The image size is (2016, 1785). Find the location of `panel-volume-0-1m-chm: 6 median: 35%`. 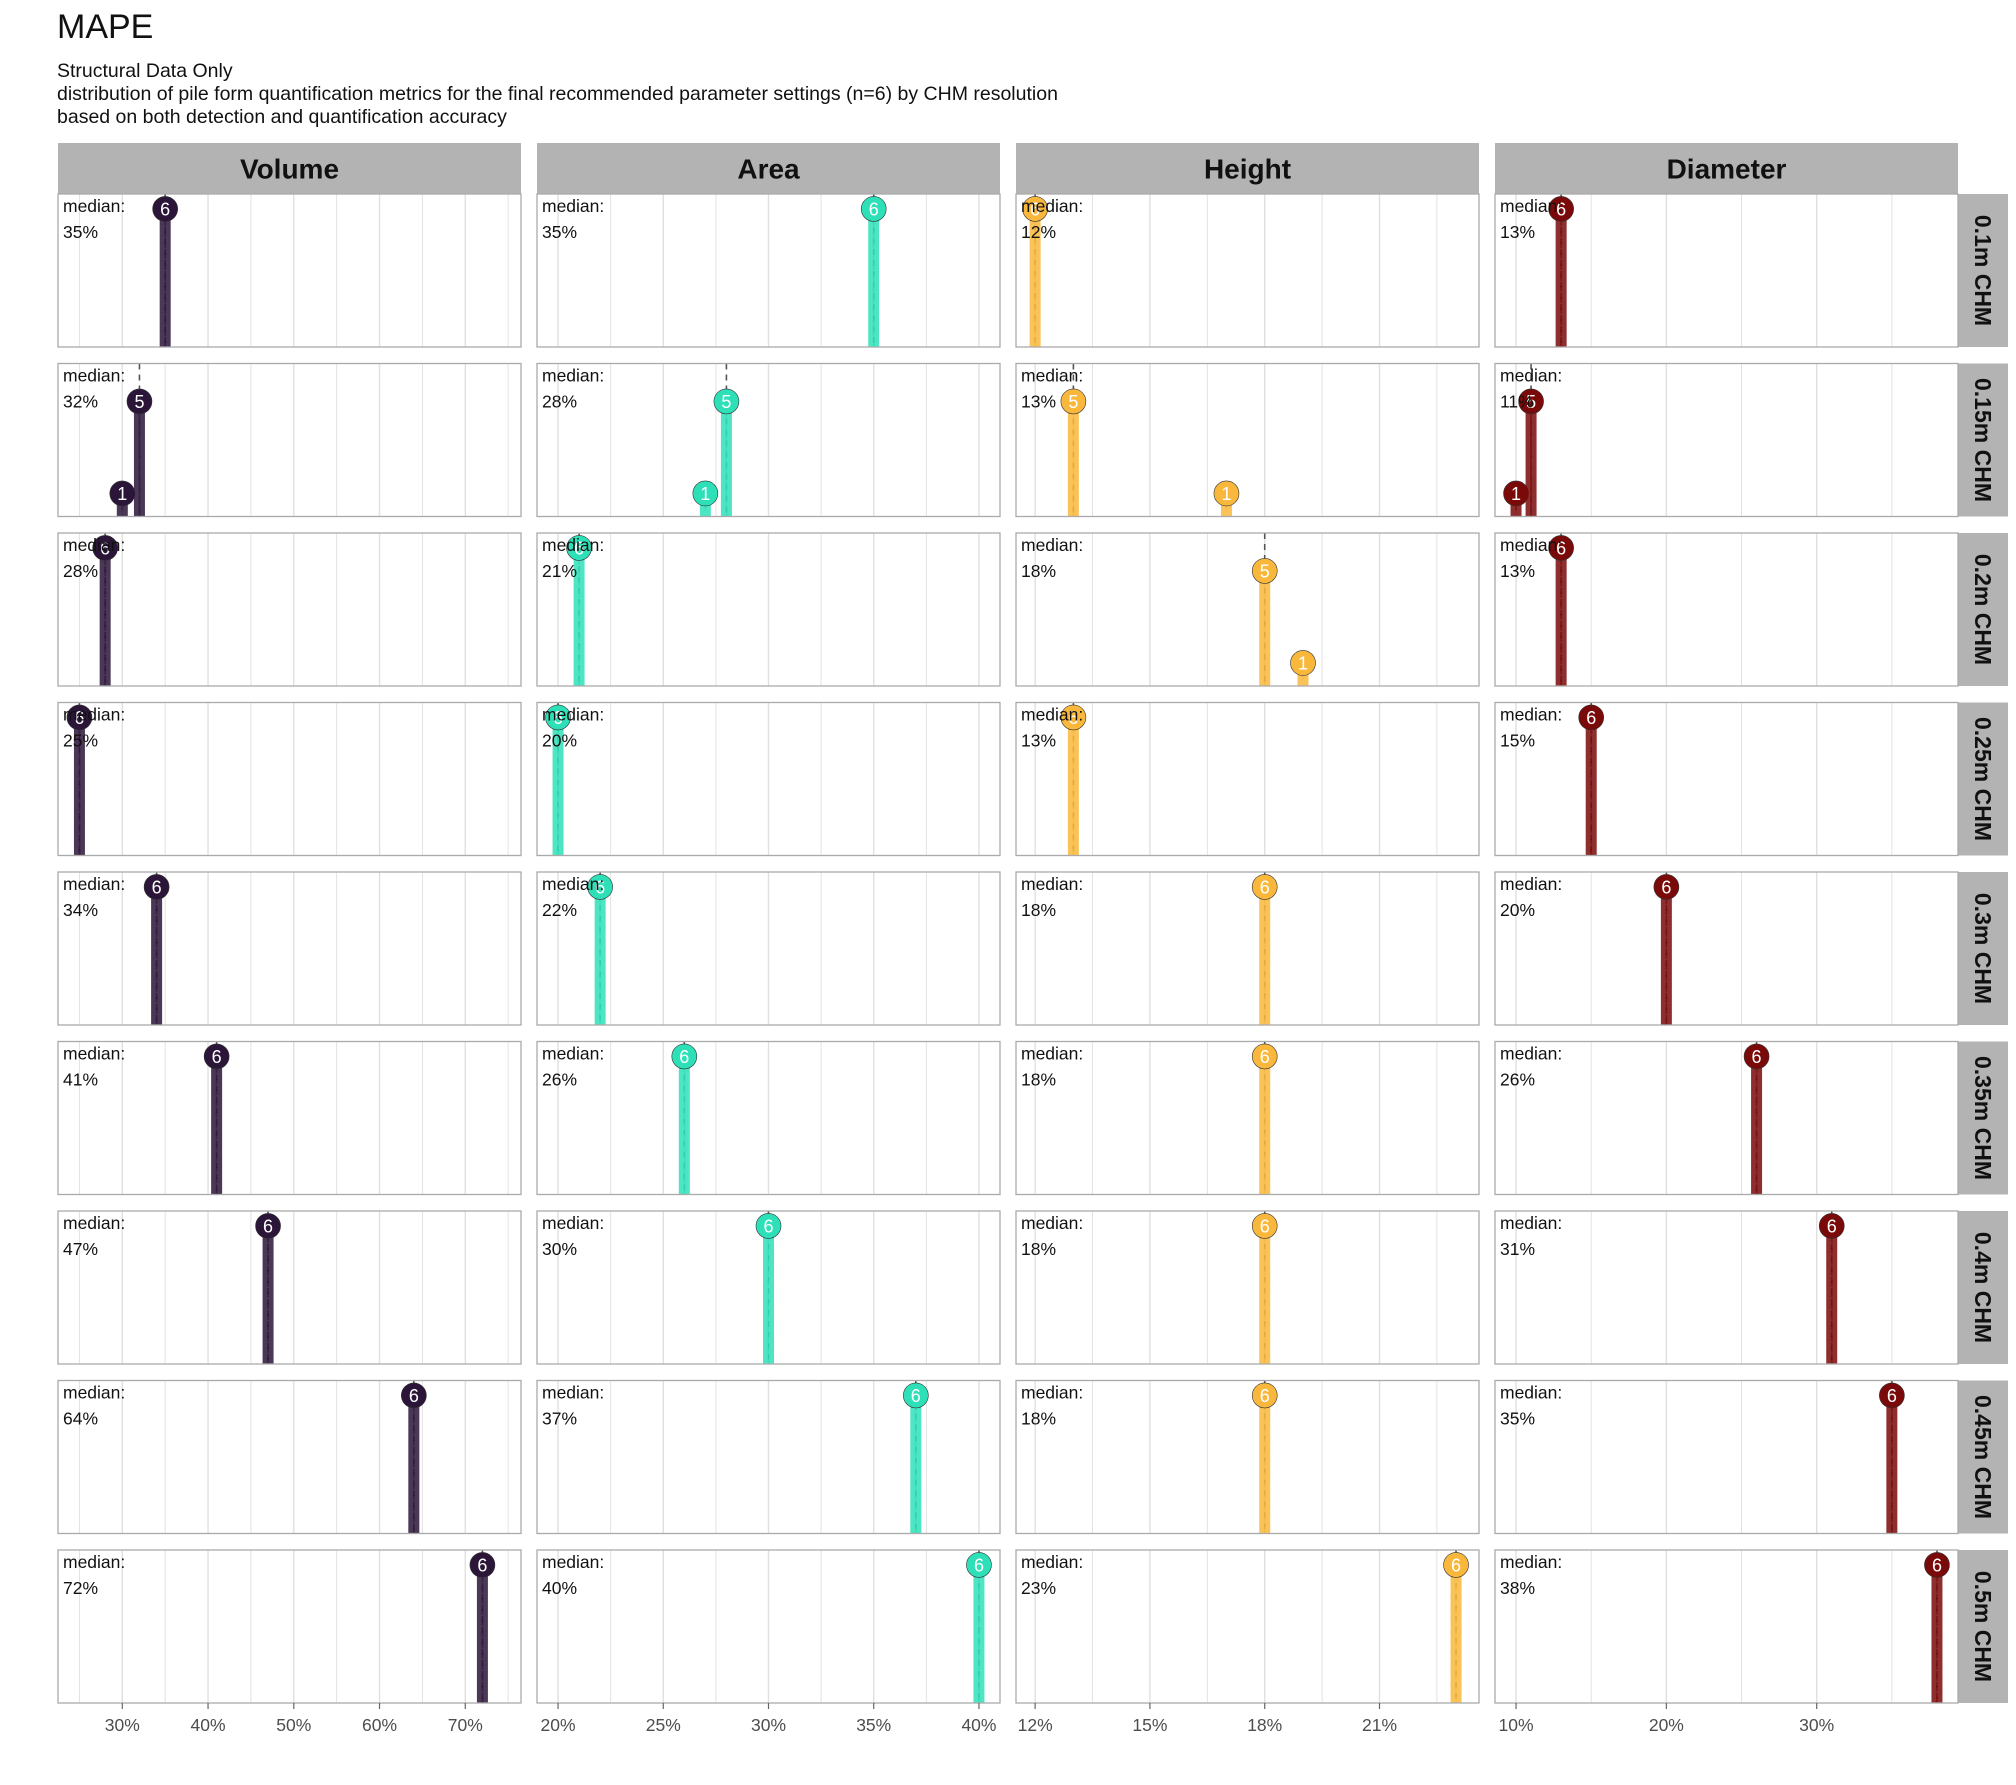

panel-volume-0-1m-chm: 6 median: 35% is located at coordinates (289, 270).